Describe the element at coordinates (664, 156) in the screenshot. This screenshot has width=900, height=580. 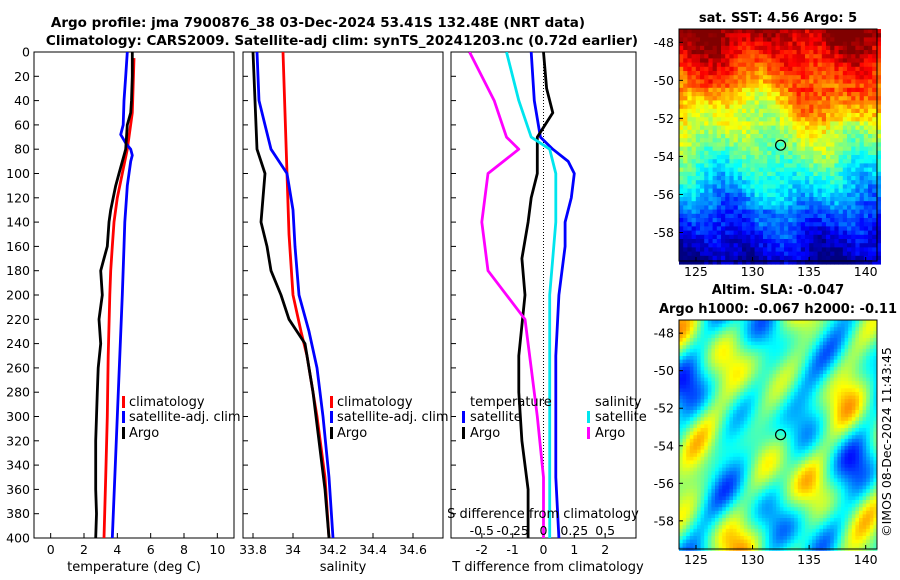
I see `lat-tick-label: -54` at that location.